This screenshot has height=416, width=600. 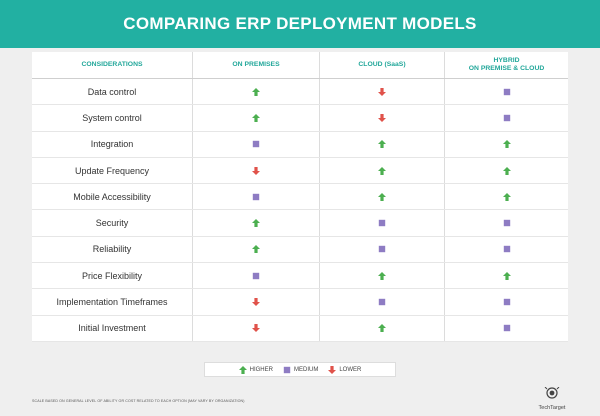 I want to click on table-row: Data control, so click(x=300, y=92).